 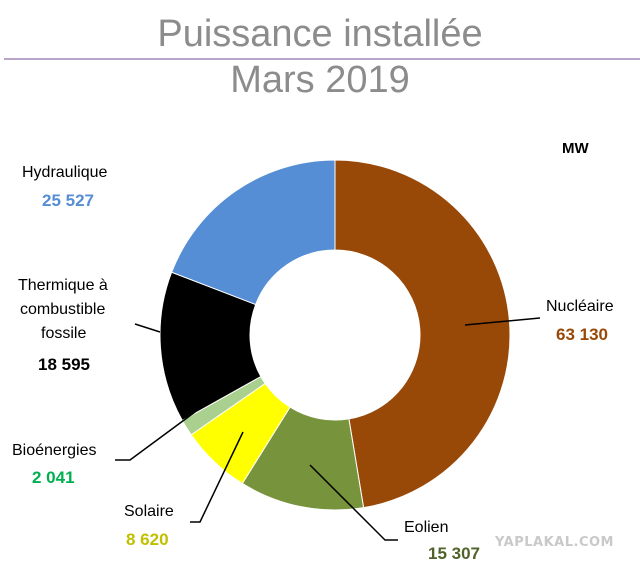 I want to click on watermark-logo: YAPLAKAL.COM, so click(x=554, y=542).